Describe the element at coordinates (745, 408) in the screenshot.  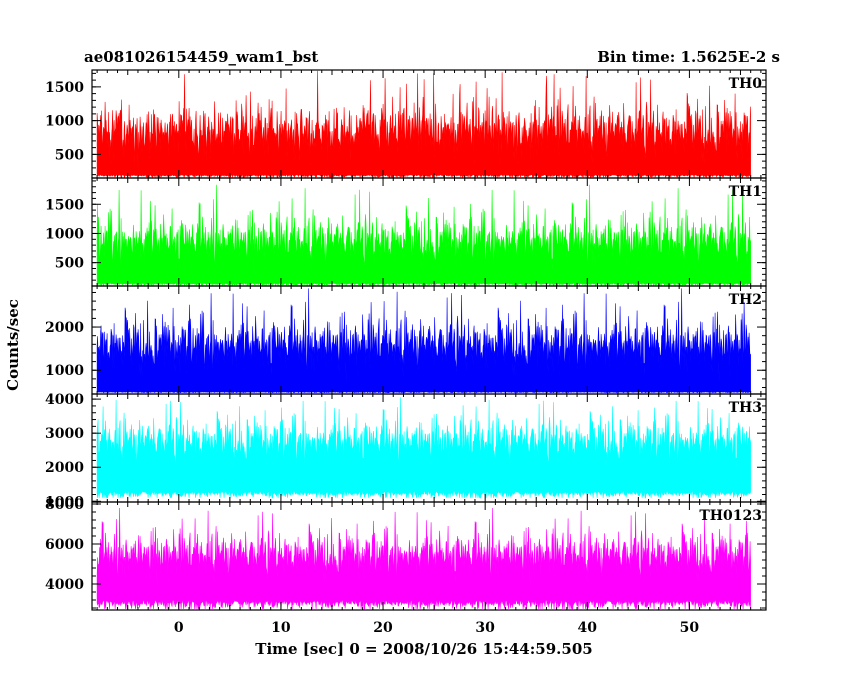
I see `panel-label-th3: TH3` at that location.